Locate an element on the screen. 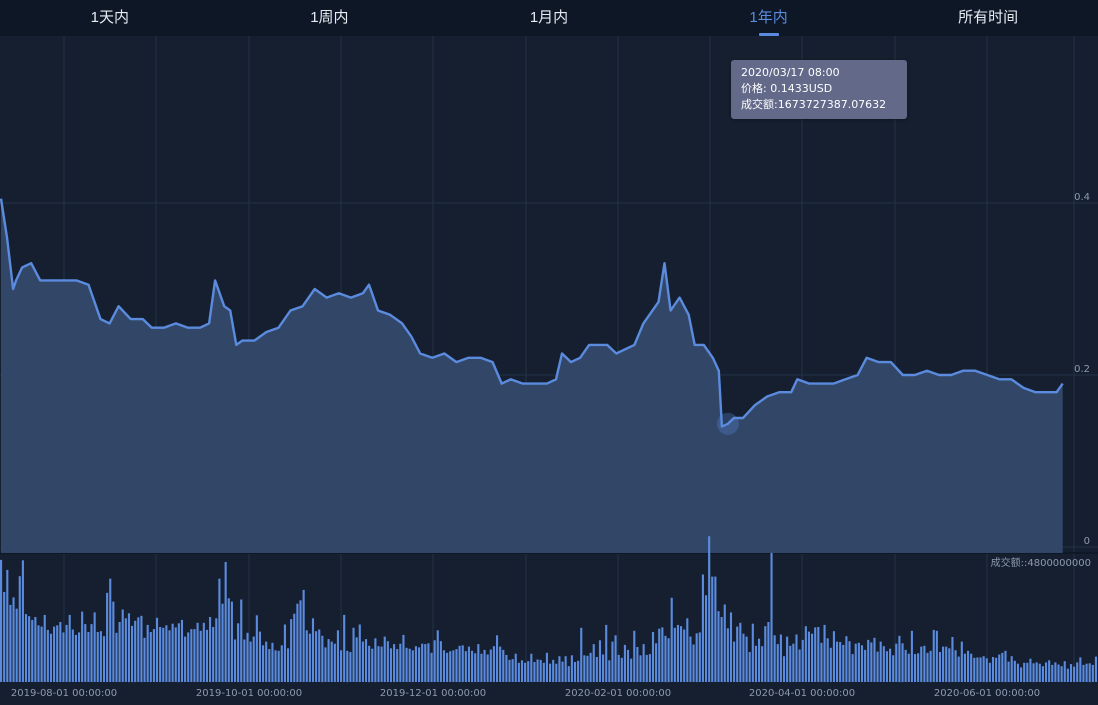  tab-1-month: 1月内 is located at coordinates (549, 17).